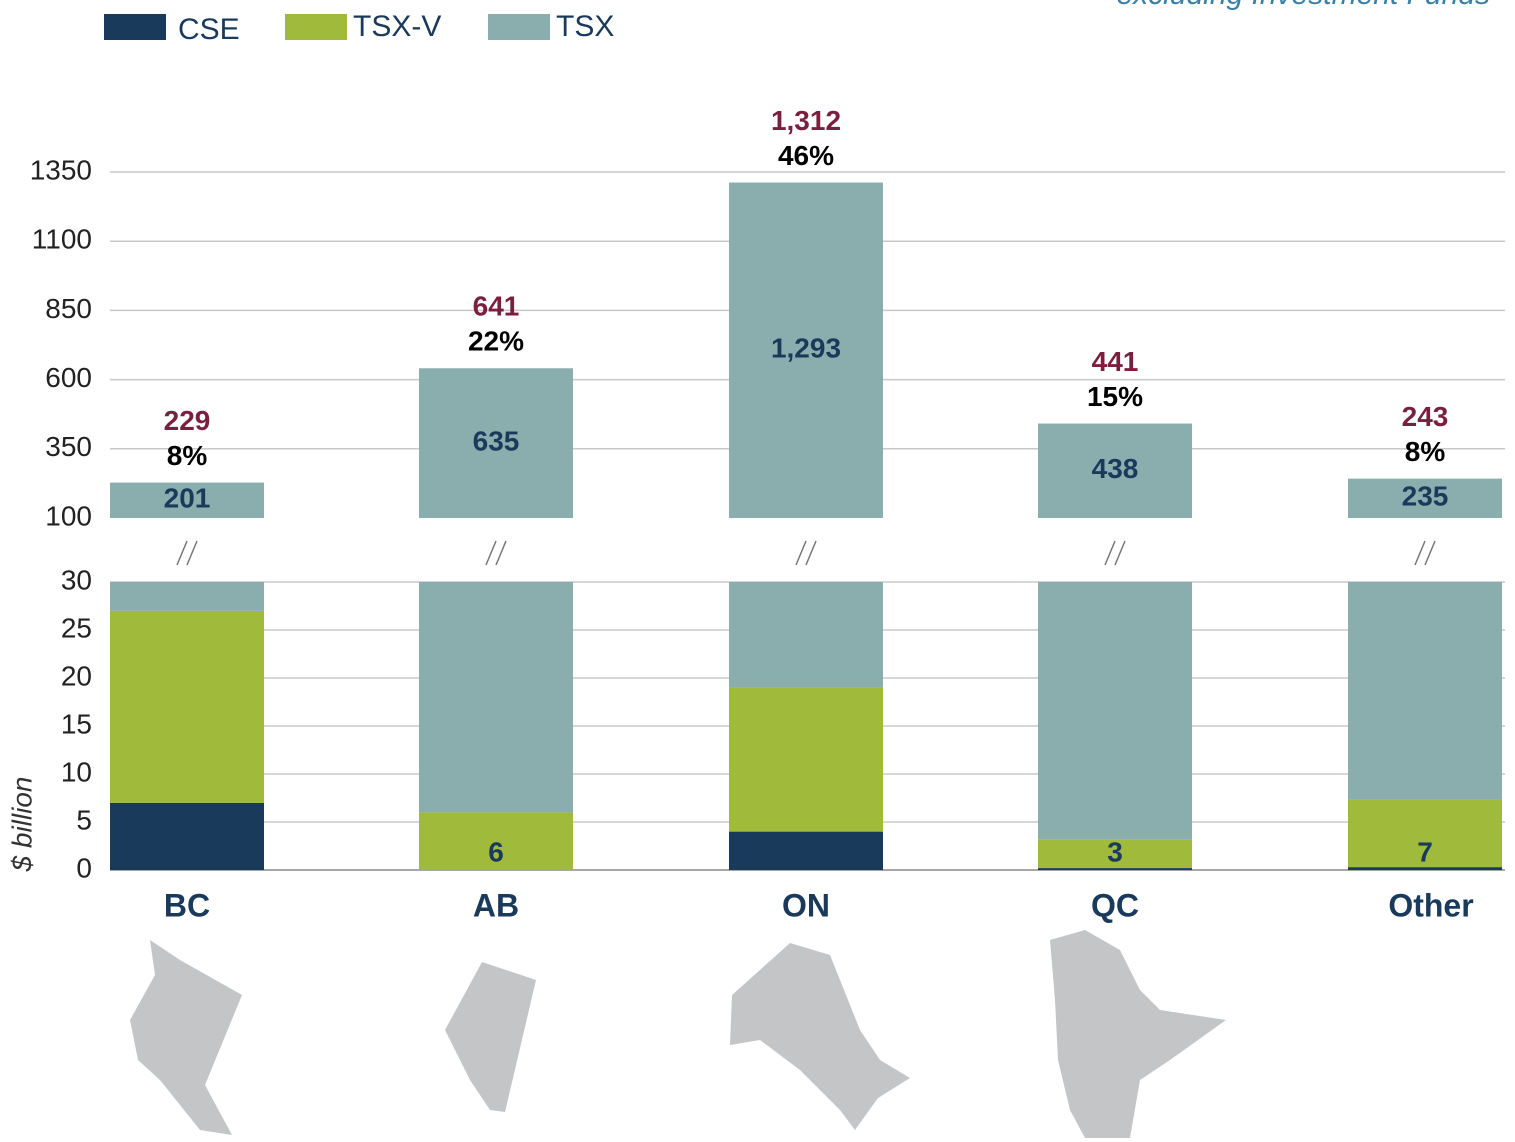 The image size is (1515, 1142). Describe the element at coordinates (496, 341) in the screenshot. I see `share-label: 22%` at that location.